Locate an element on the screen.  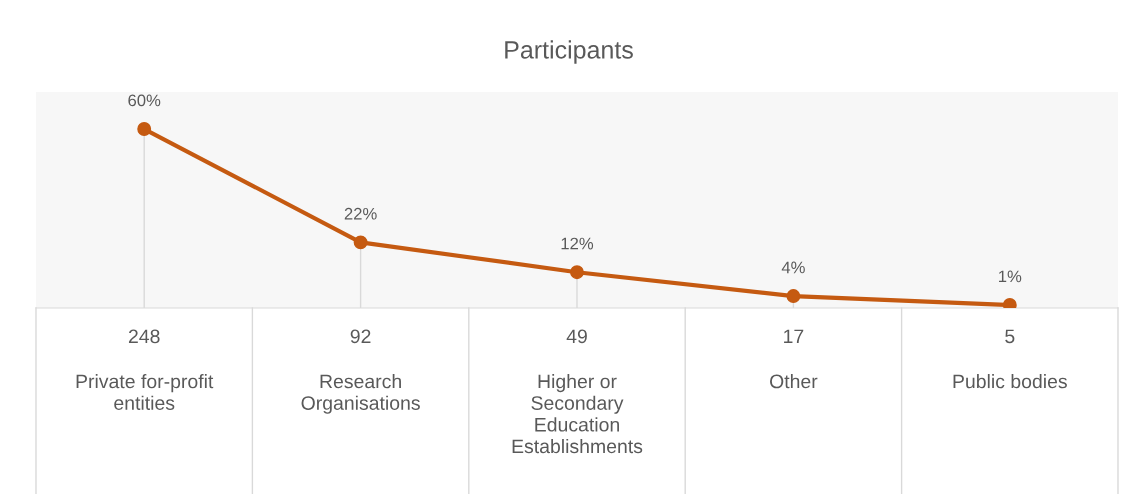
chart-title: Participants is located at coordinates (569, 52).